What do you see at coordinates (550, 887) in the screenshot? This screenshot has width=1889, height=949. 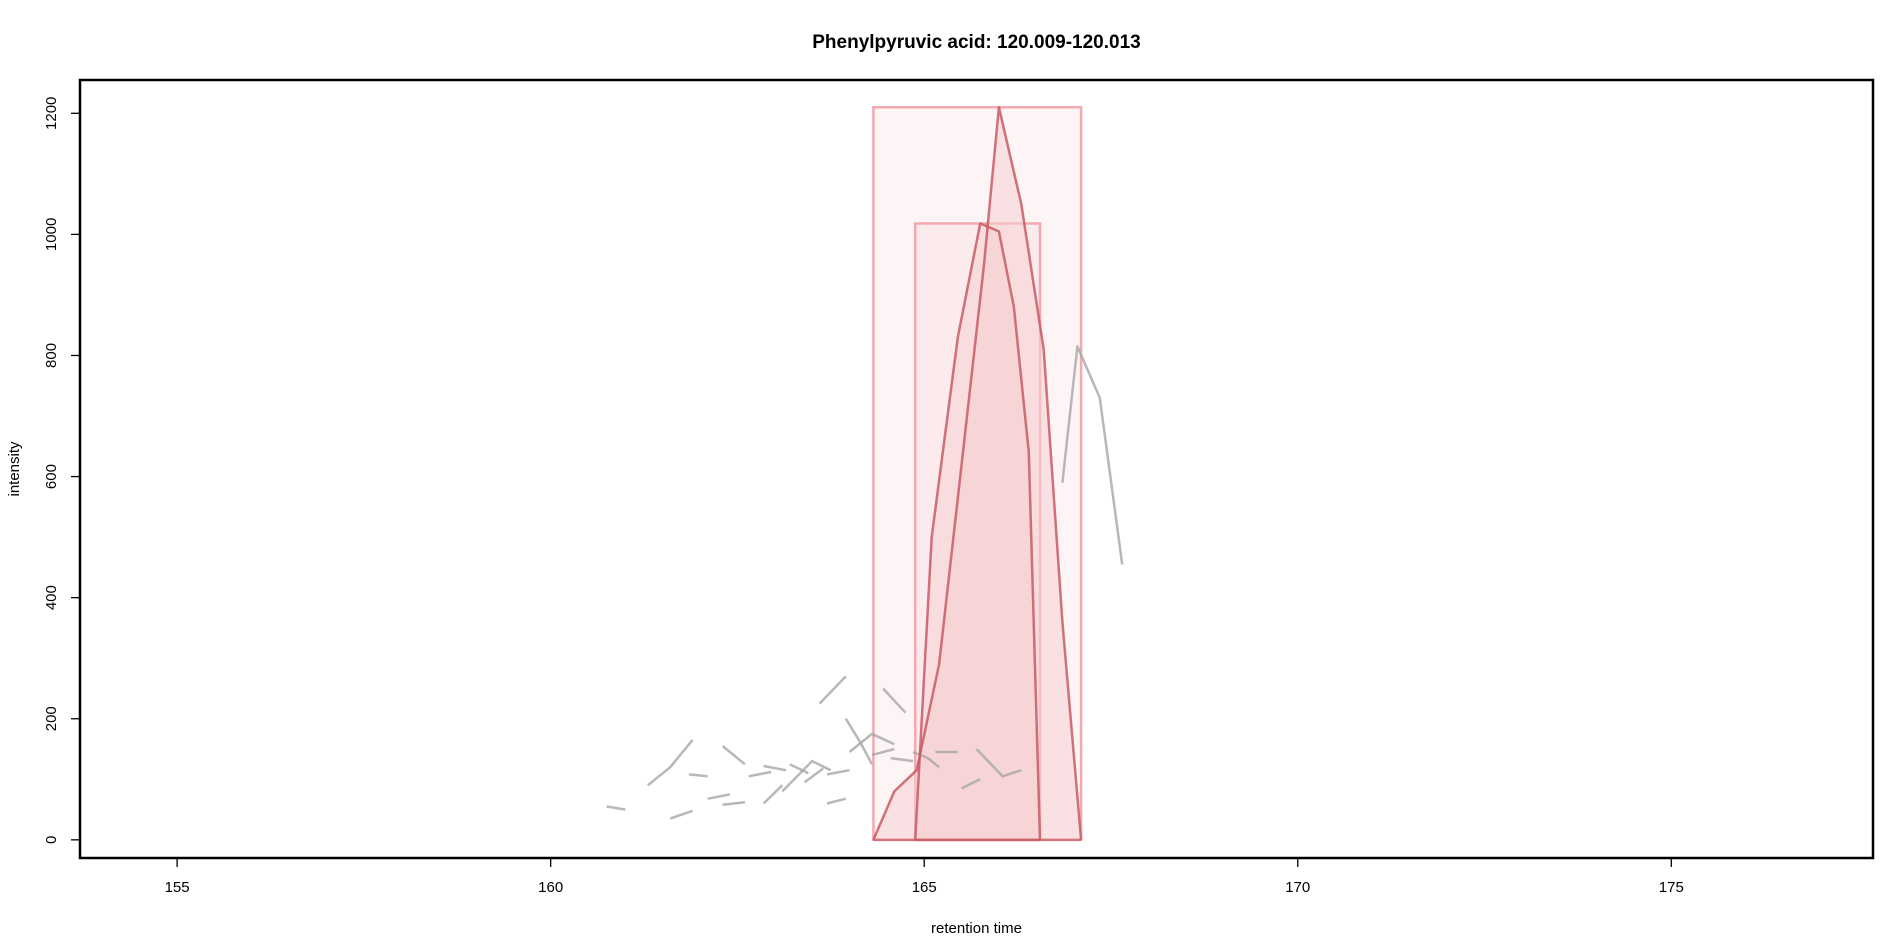 I see `x-tick-label: 160` at bounding box center [550, 887].